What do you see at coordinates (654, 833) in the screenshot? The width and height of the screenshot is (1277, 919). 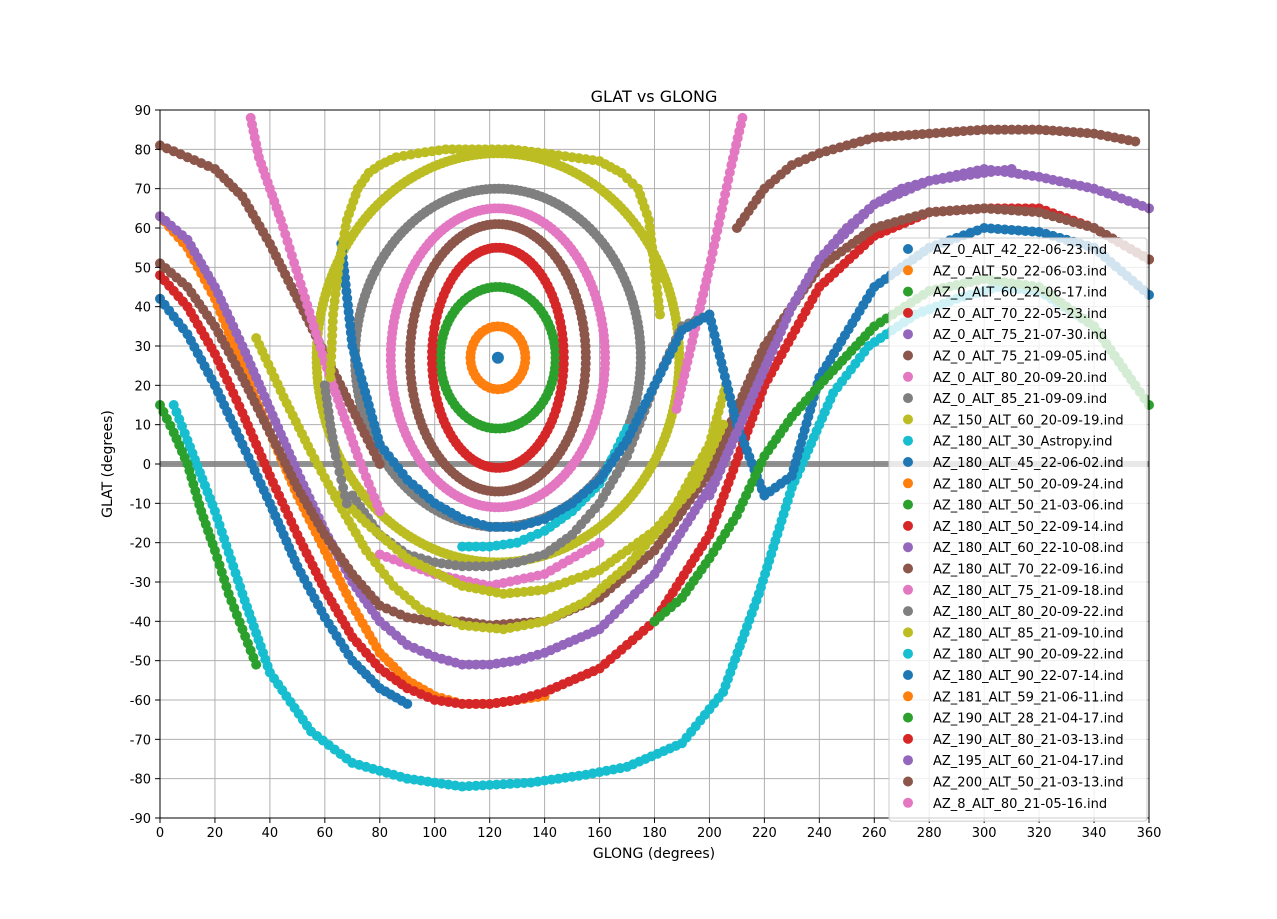 I see `x-tick-label: 180` at bounding box center [654, 833].